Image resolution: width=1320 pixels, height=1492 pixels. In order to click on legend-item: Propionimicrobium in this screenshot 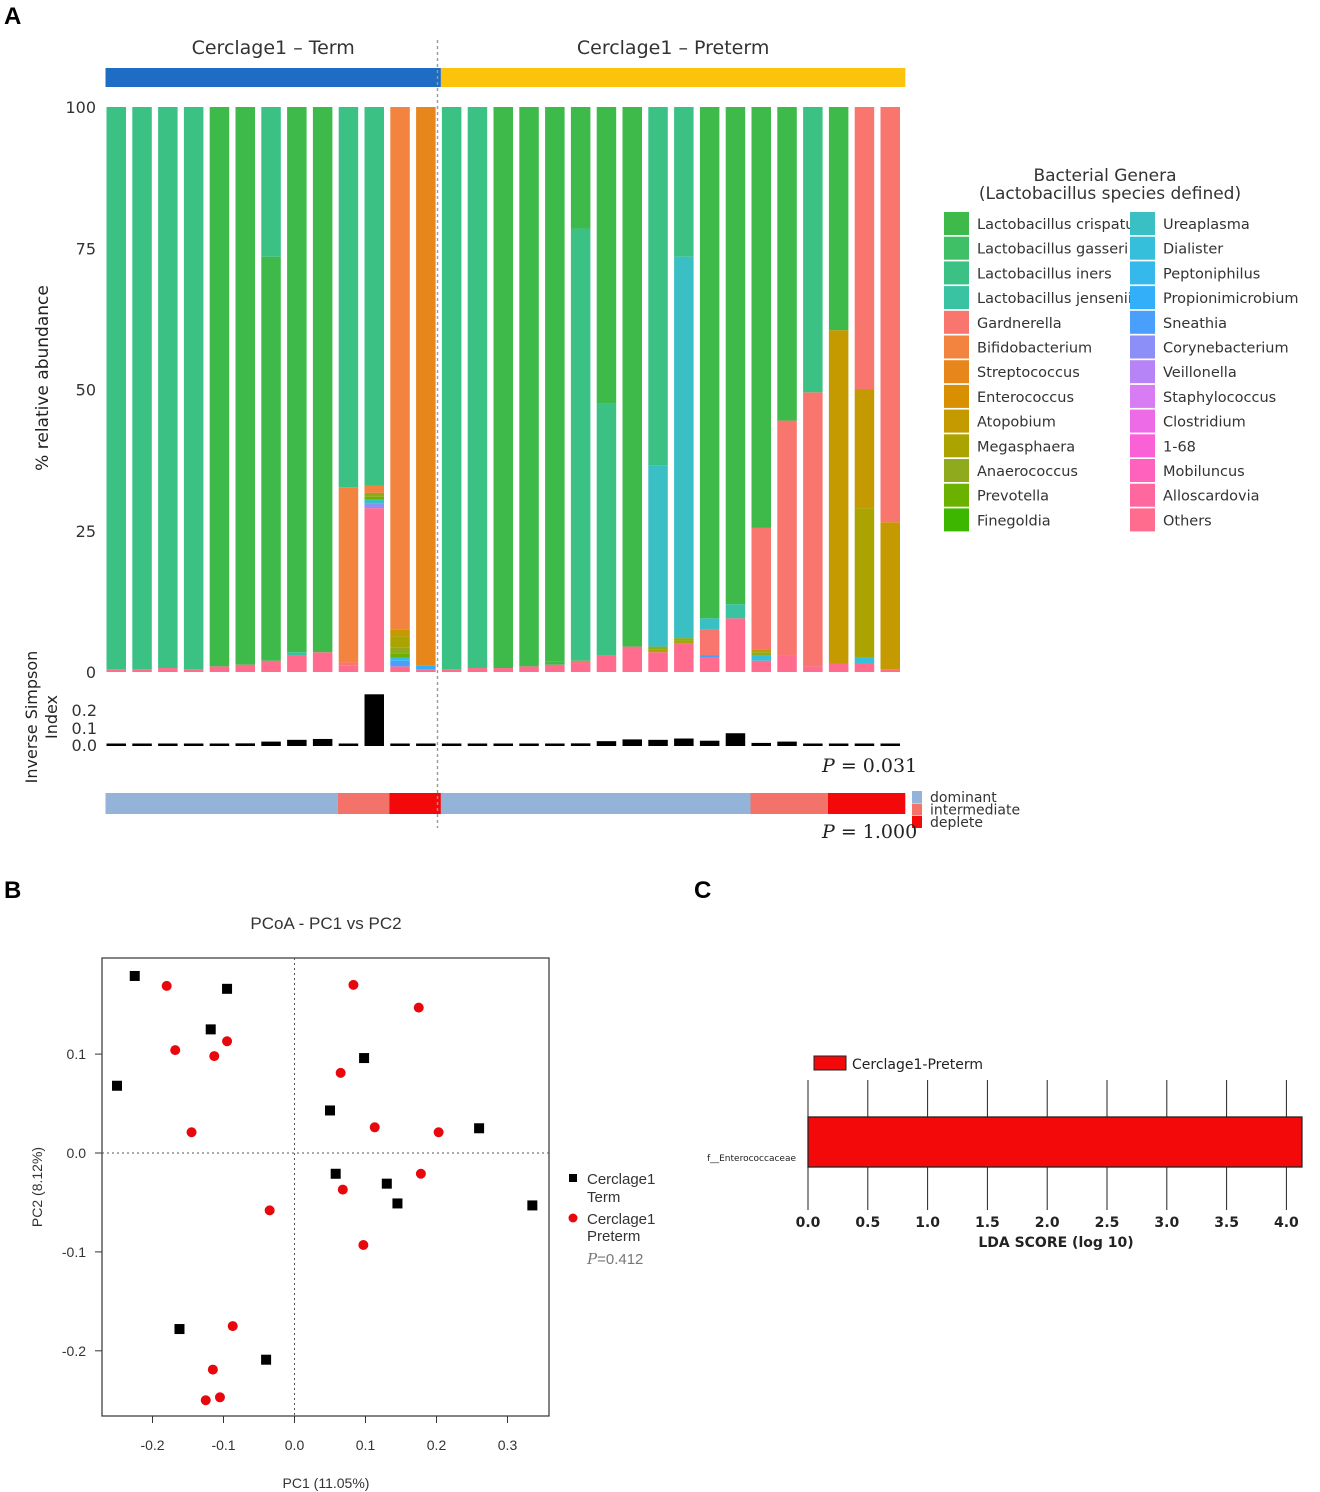, I will do `click(1214, 298)`.